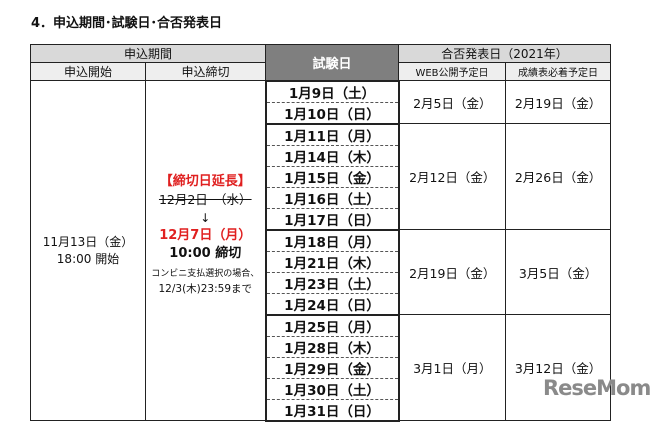 The height and width of the screenshot is (422, 653). I want to click on table-row: 1月23日（土）, so click(321, 282).